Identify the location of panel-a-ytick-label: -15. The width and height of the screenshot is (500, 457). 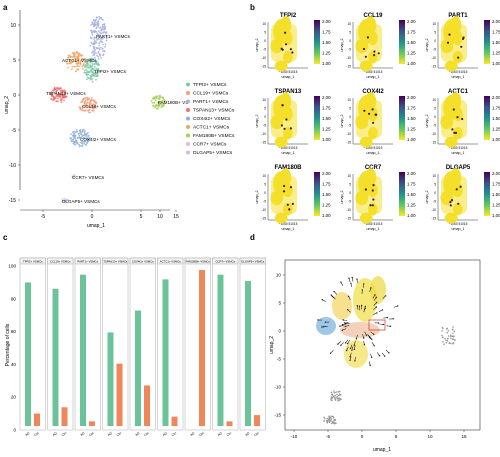
(12, 201).